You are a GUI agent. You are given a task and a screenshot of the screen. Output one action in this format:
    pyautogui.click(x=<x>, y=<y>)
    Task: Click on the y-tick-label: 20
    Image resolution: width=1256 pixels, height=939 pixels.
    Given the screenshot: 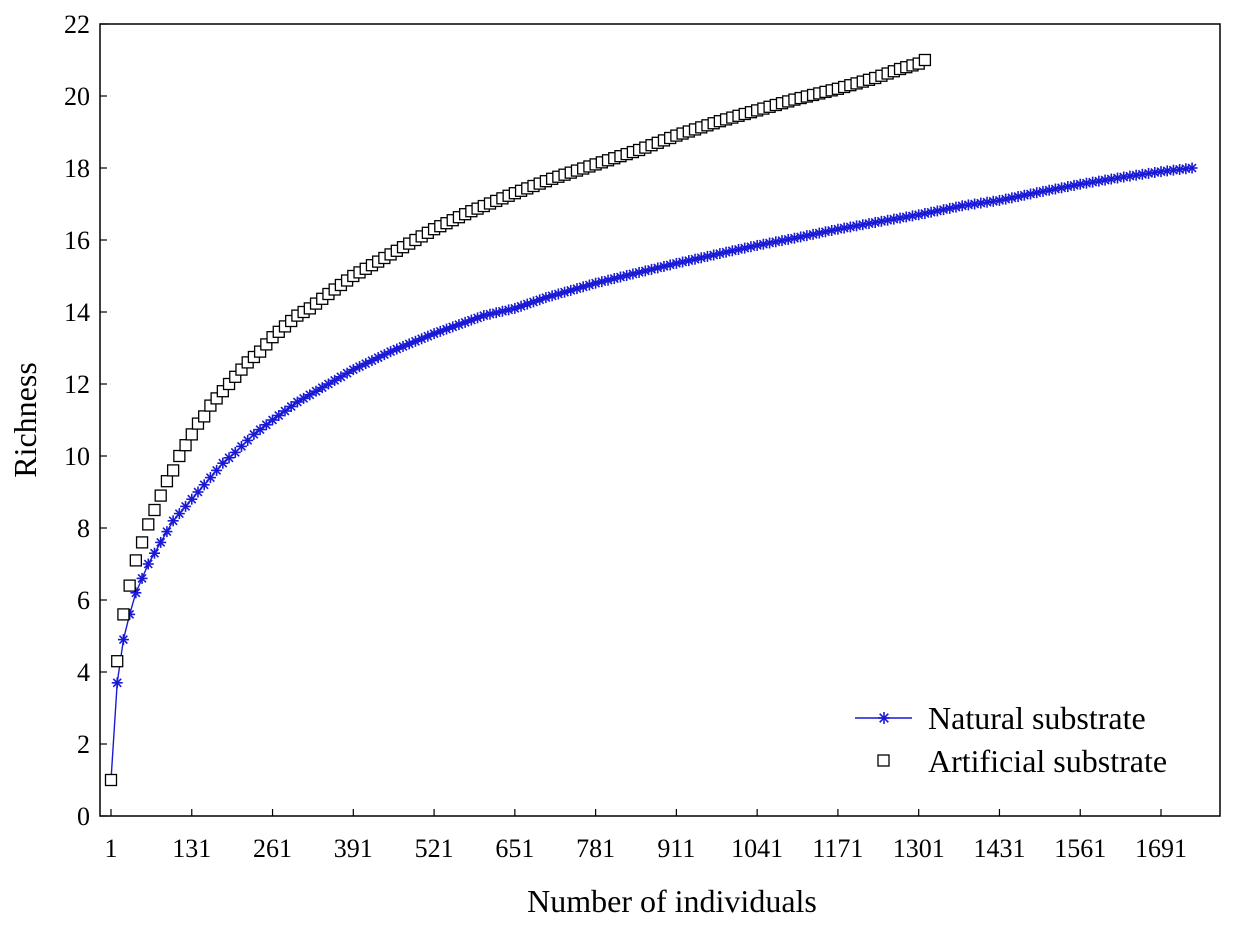 What is the action you would take?
    pyautogui.click(x=77, y=96)
    